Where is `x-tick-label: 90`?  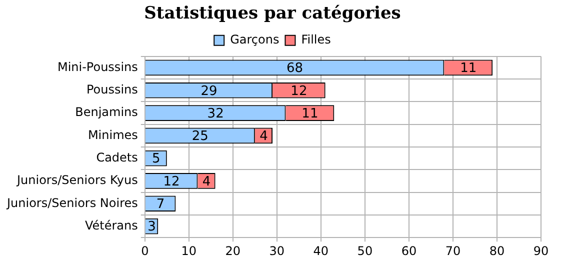
x-tick-label: 90 is located at coordinates (541, 251).